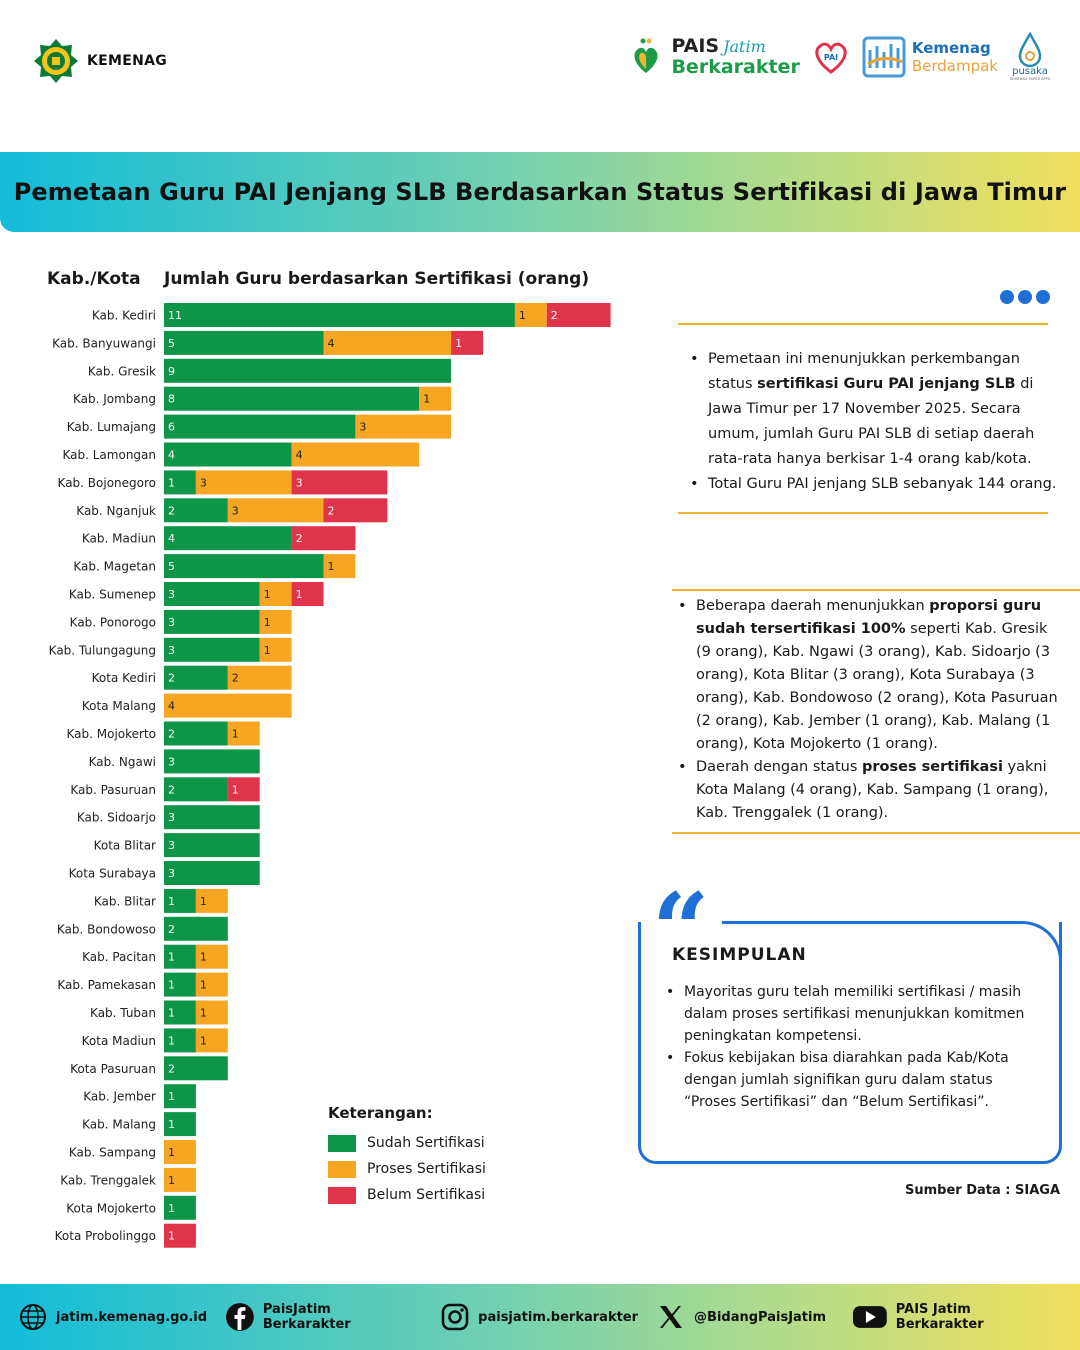  Describe the element at coordinates (760, 1317) in the screenshot. I see `footer-x-label: @BidangPaisJatim` at that location.